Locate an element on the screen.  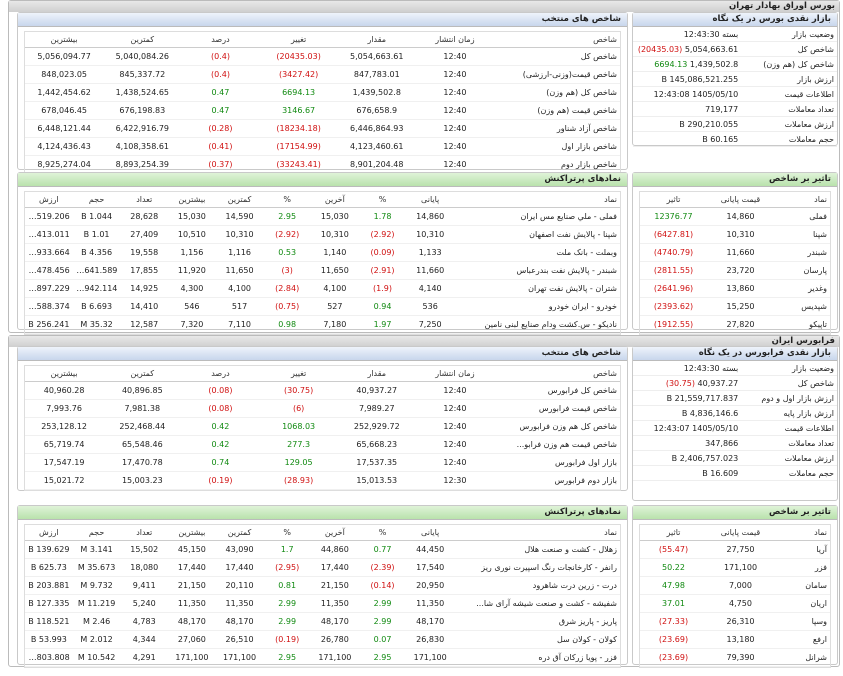
cell: 27,750 is located at coordinates (740, 549).